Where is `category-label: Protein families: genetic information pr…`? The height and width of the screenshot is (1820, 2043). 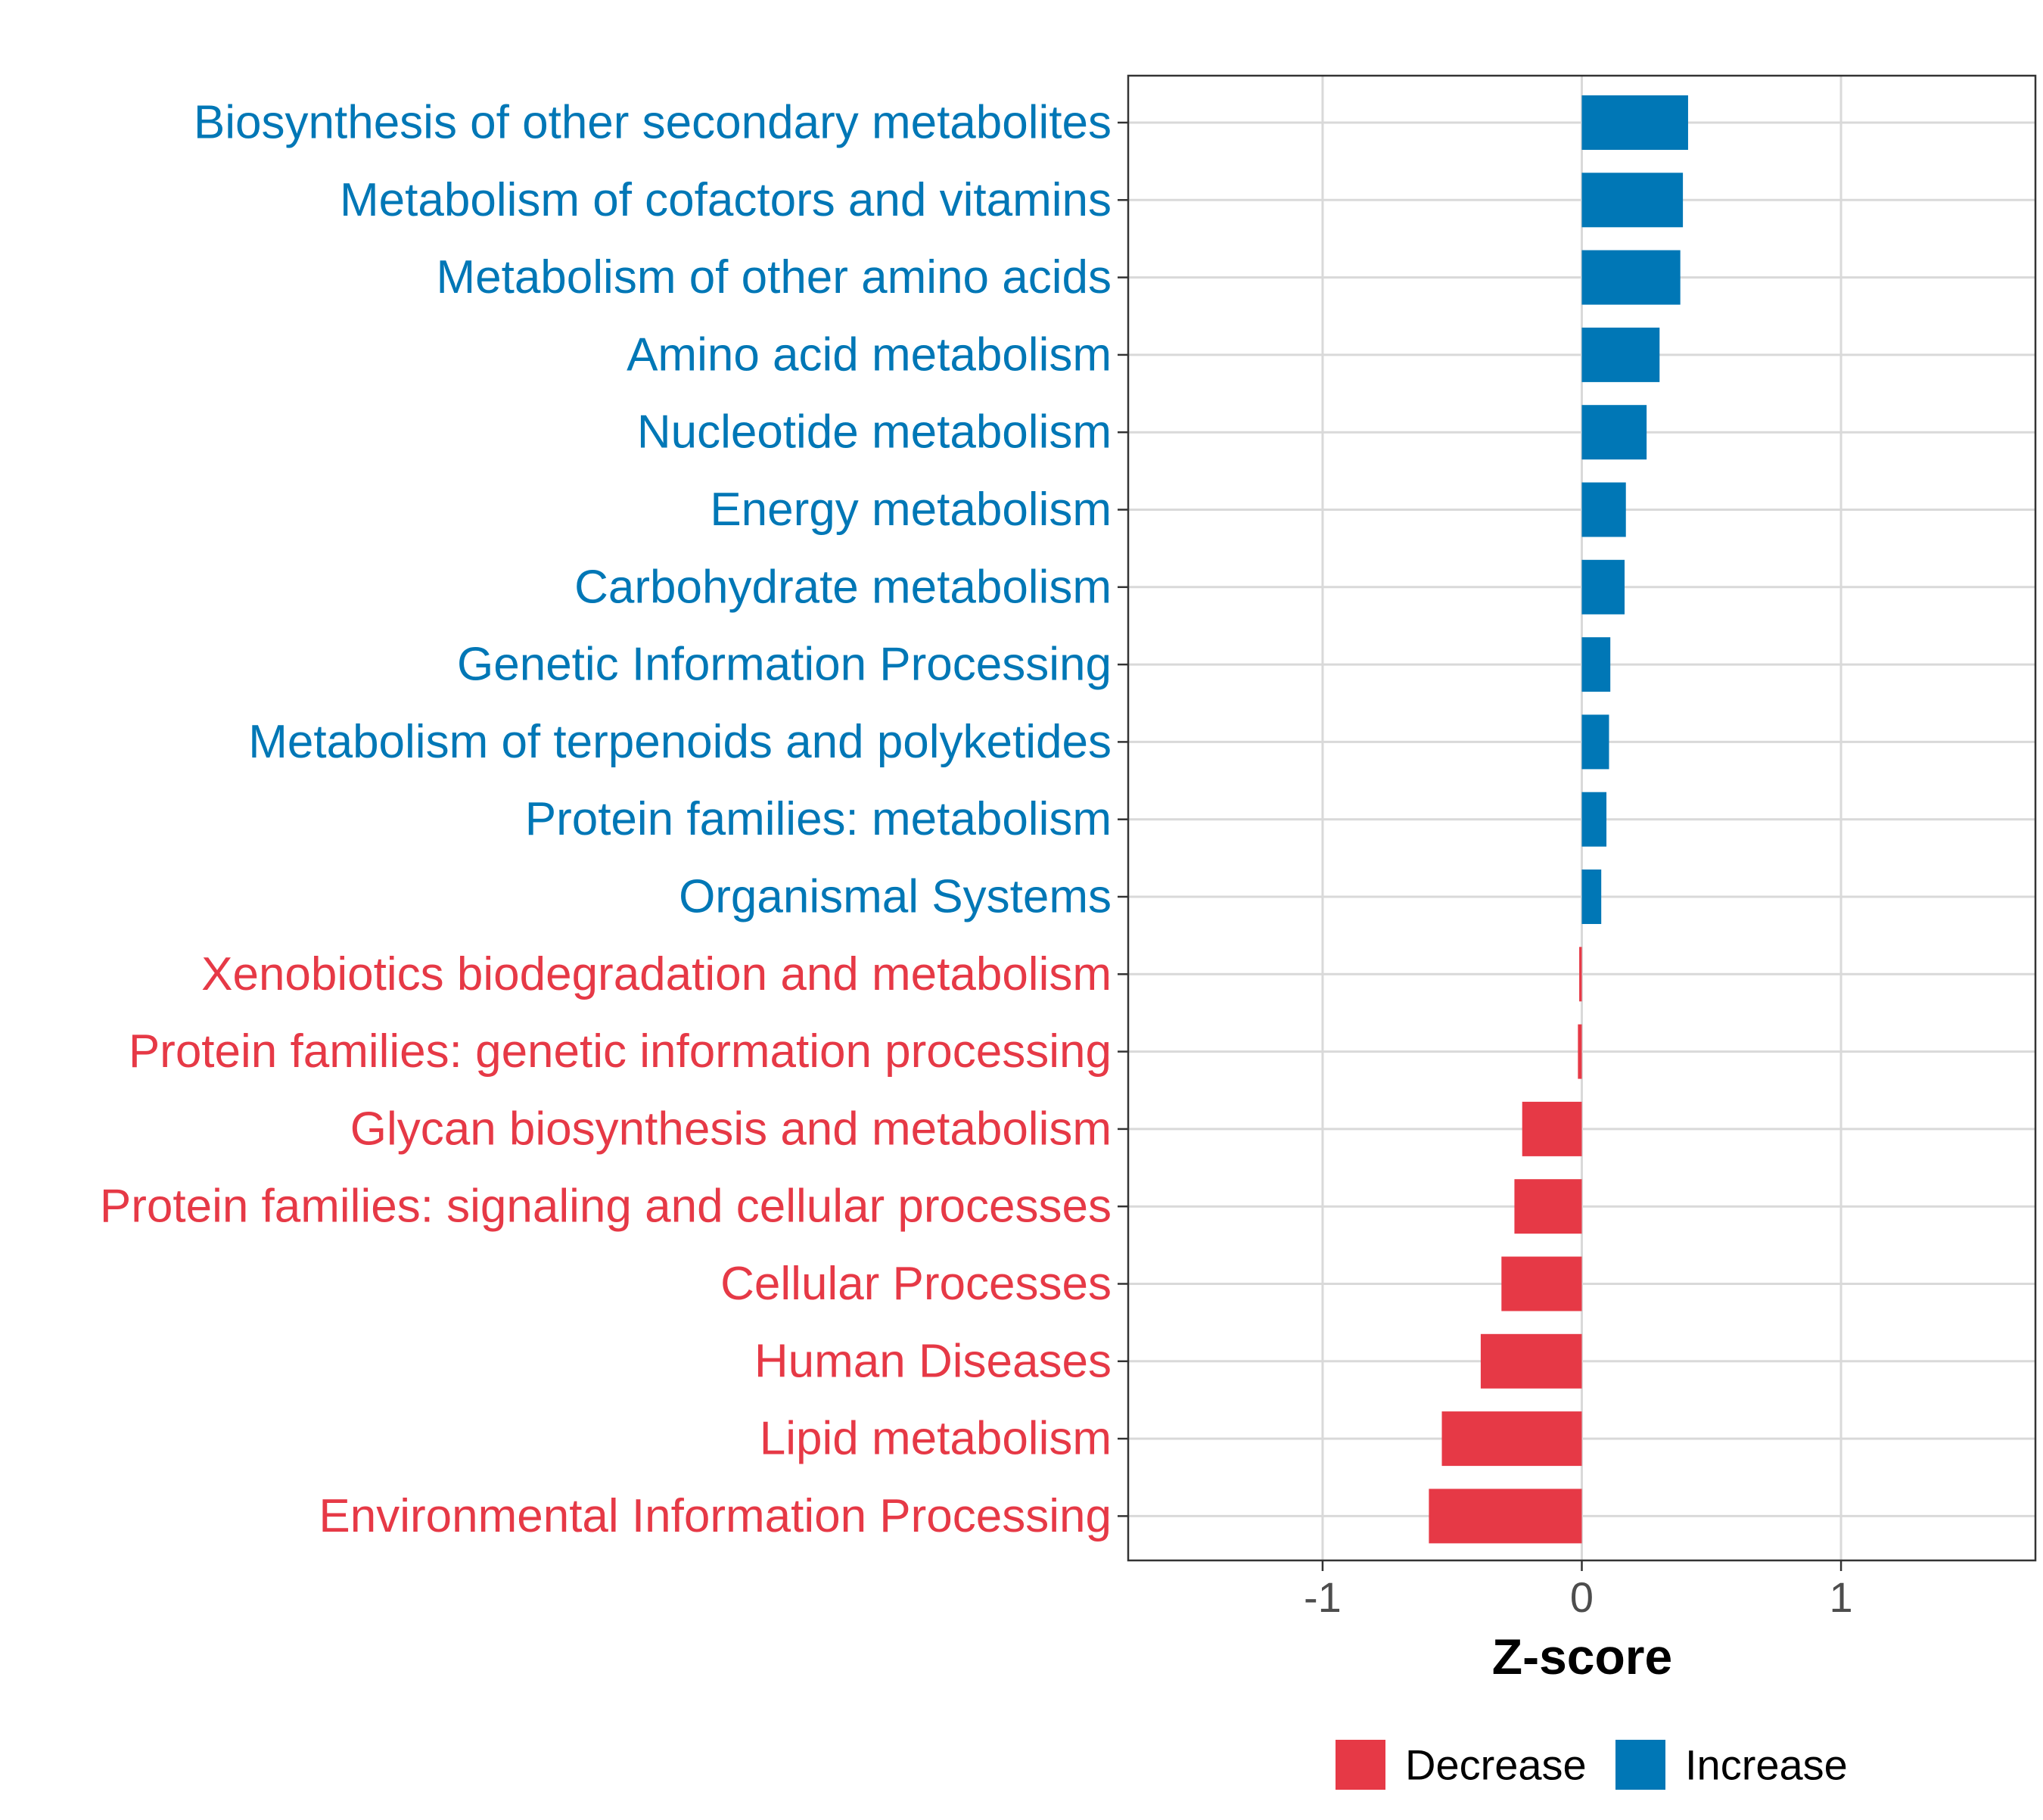 category-label: Protein families: genetic information pr… is located at coordinates (620, 1051).